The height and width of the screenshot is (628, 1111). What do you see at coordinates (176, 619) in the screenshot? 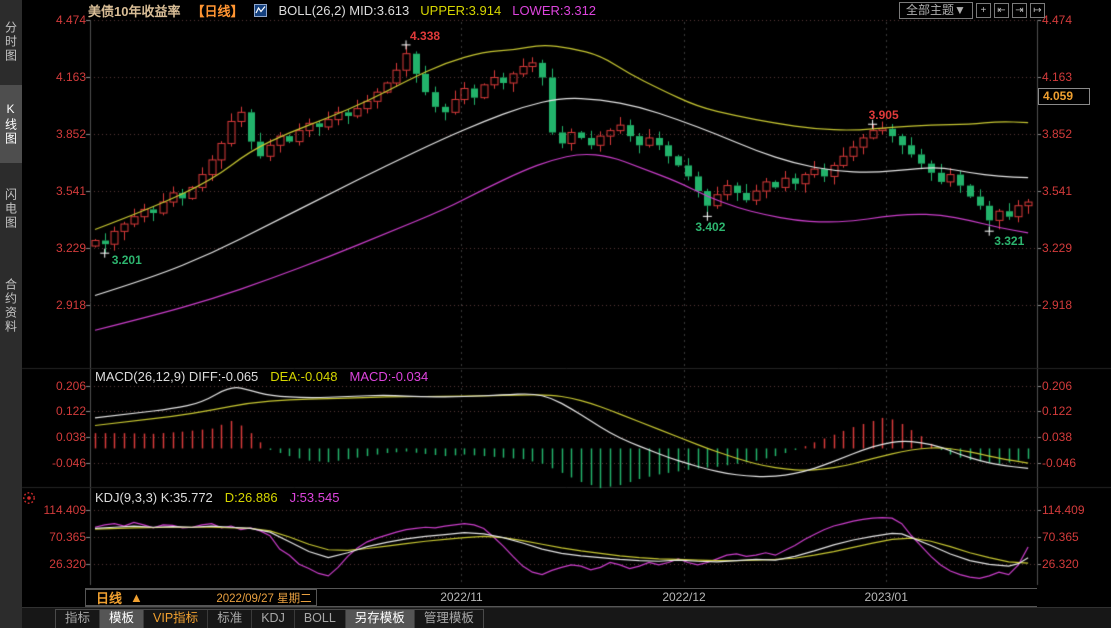
I see `tab-VIP指标: VIP指标` at bounding box center [176, 619].